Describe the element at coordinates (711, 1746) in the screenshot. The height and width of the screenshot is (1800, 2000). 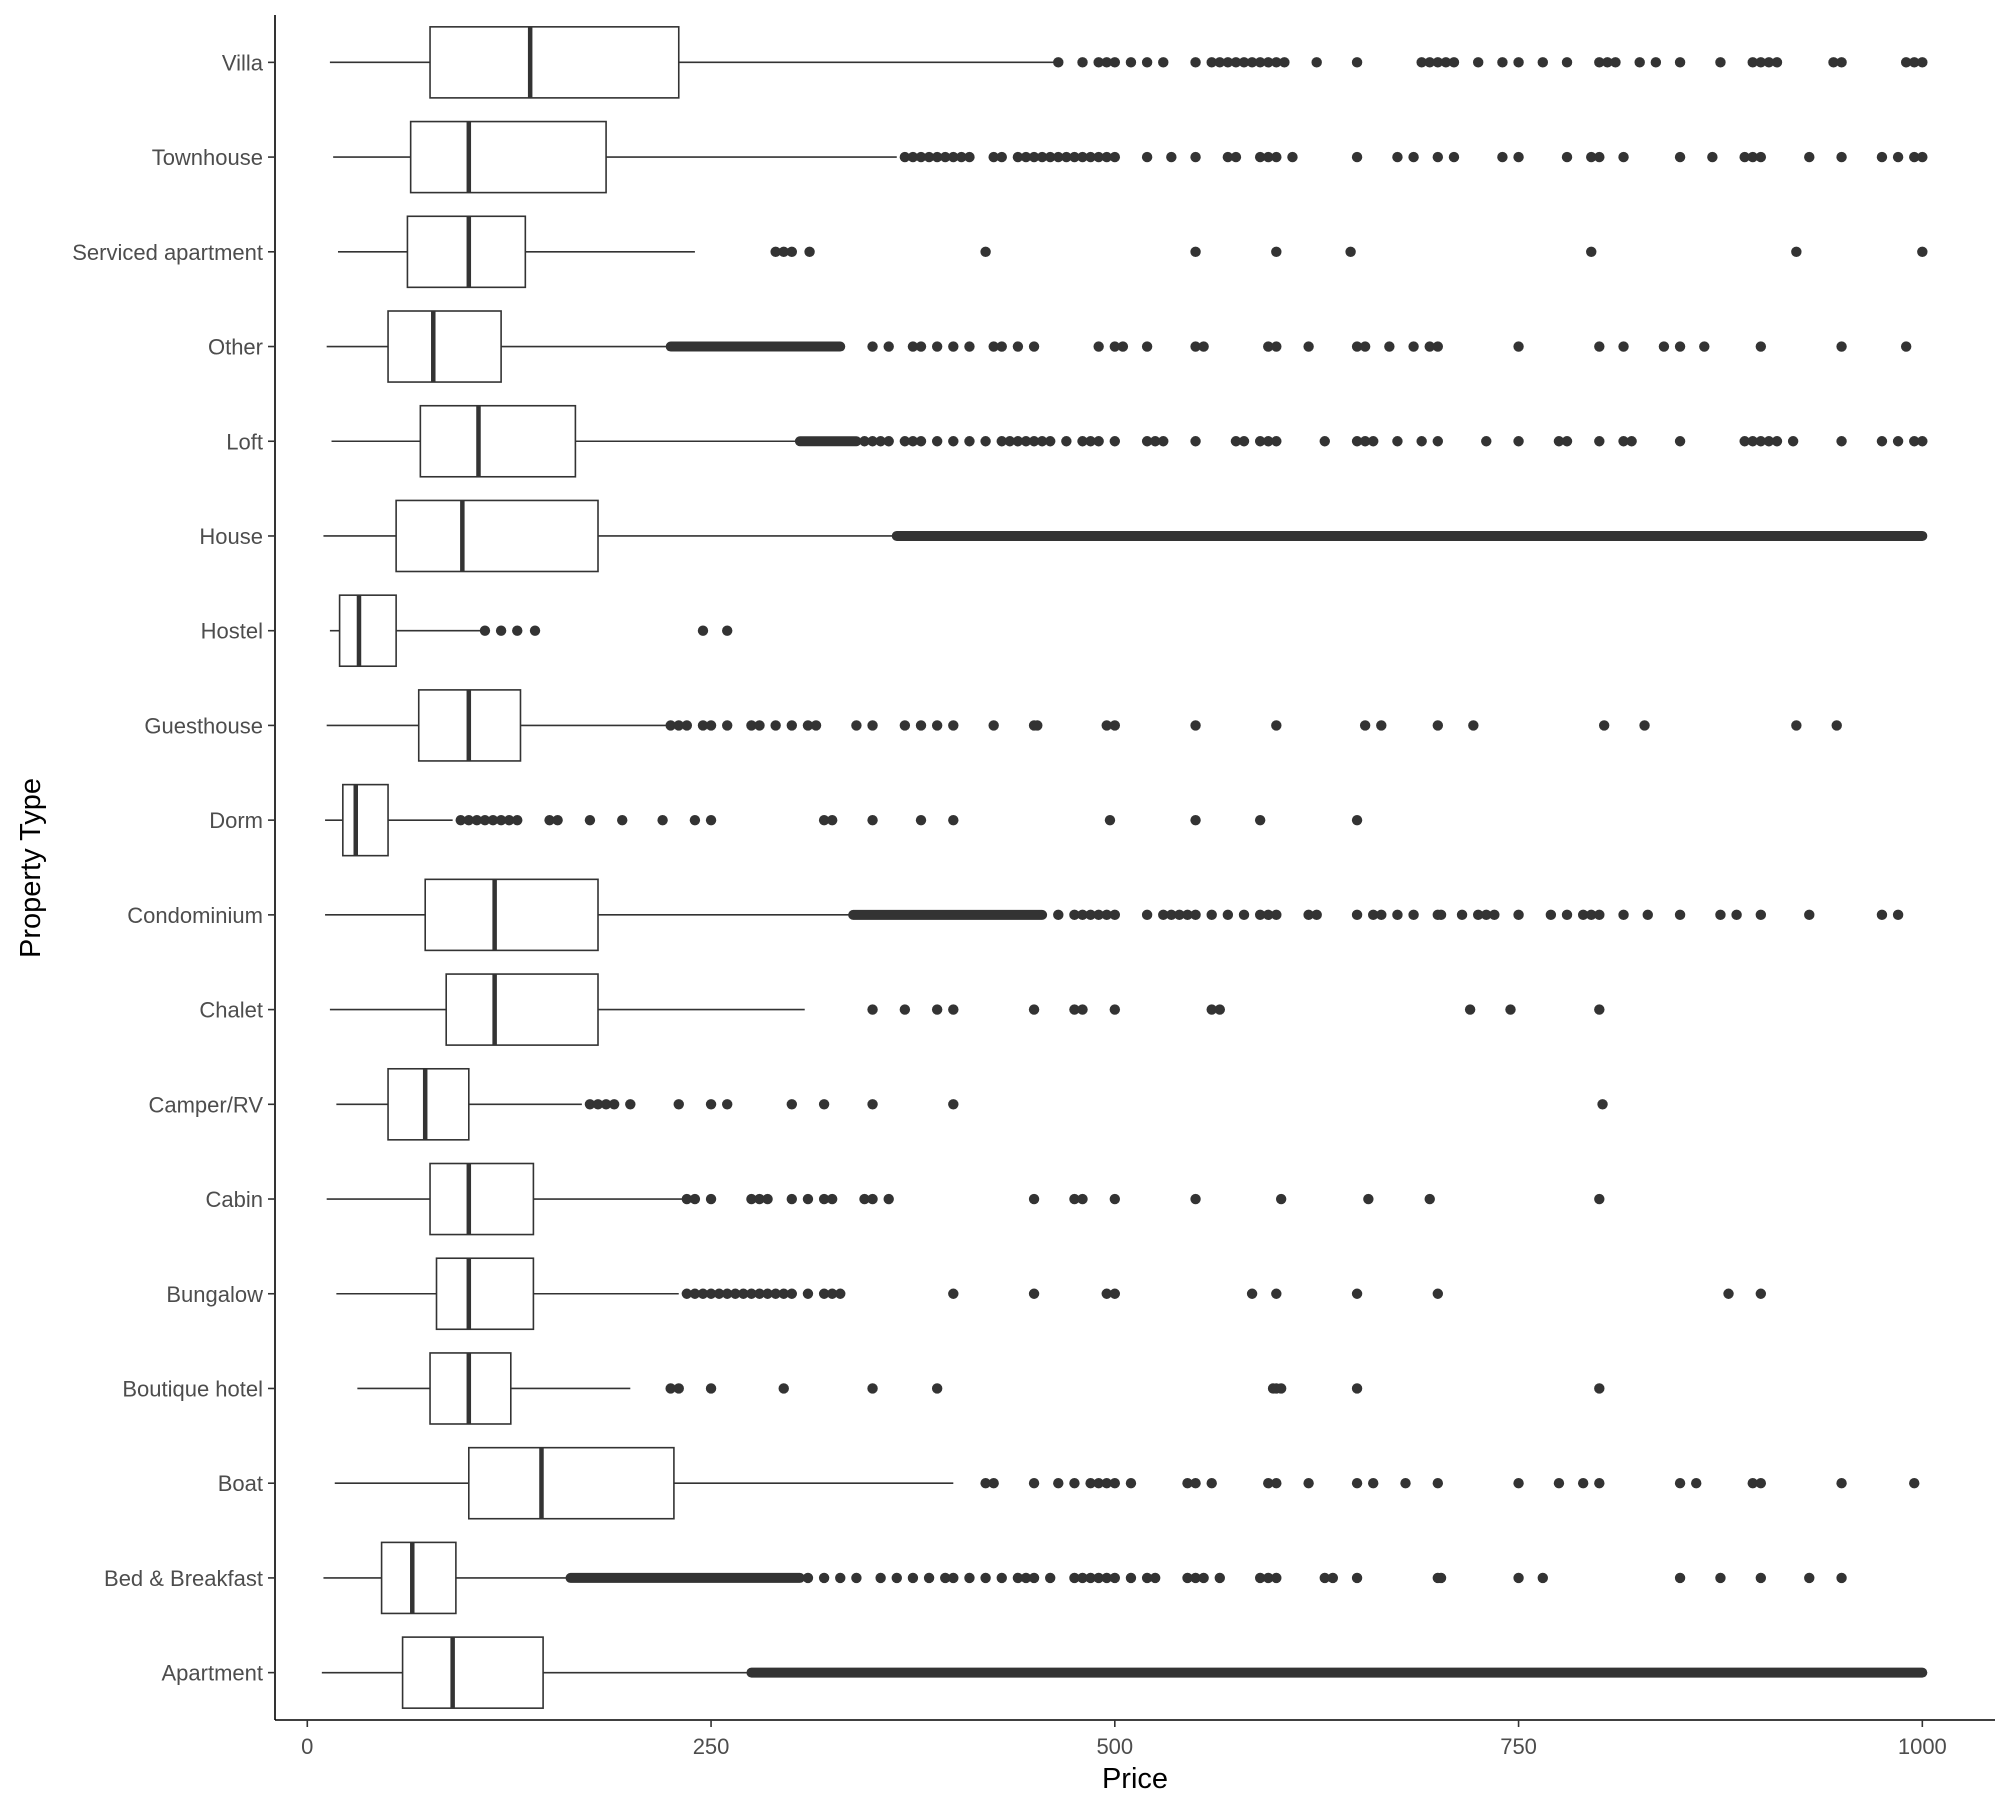
I see `x-tick-label: 250` at that location.